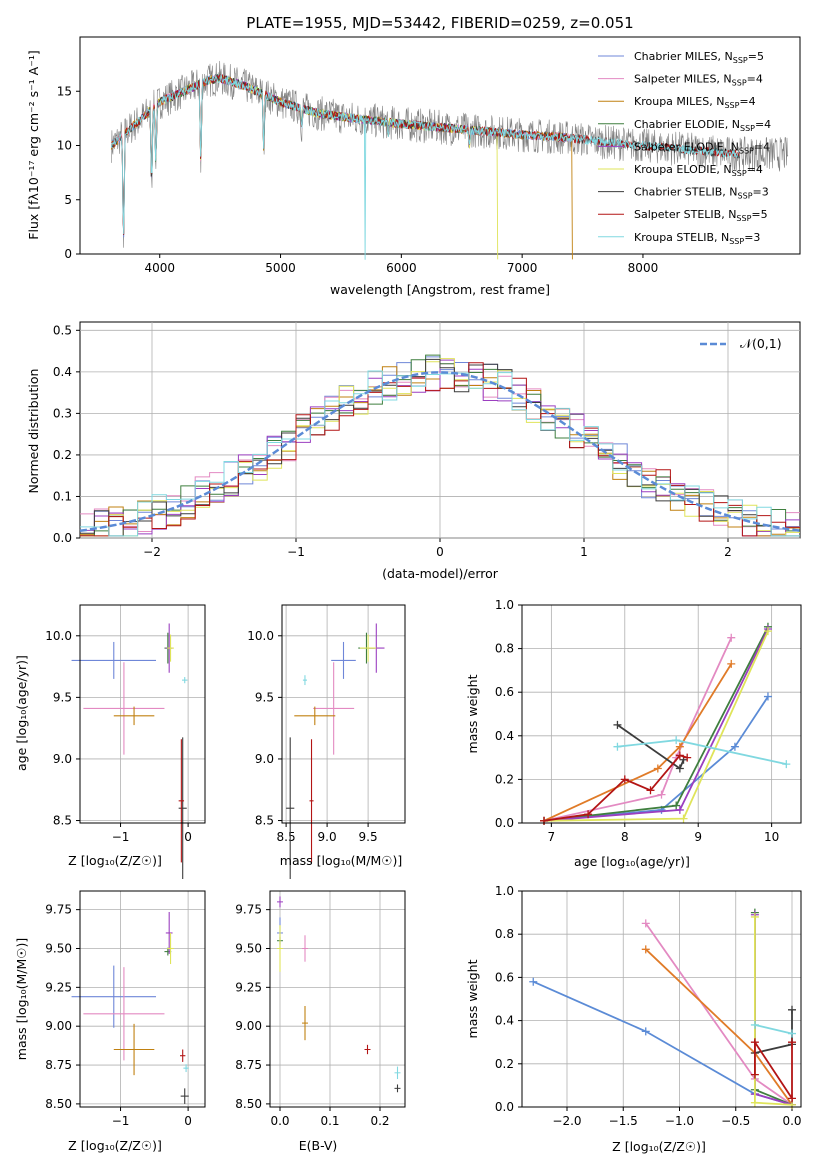 The height and width of the screenshot is (1170, 819). Describe the element at coordinates (368, 837) in the screenshot. I see `x-tick-label: 9.5` at that location.